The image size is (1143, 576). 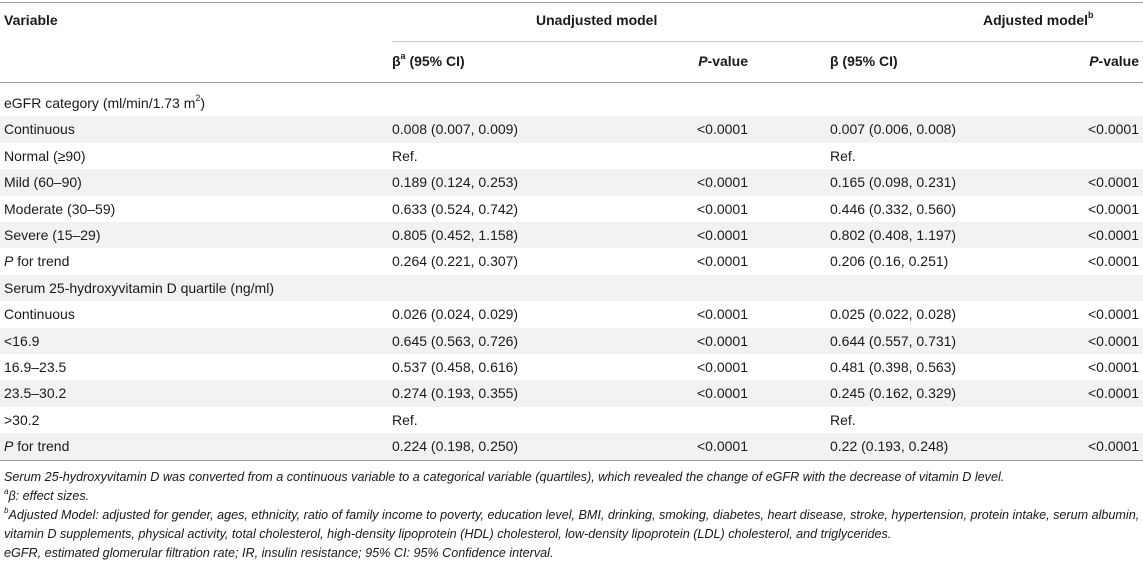 What do you see at coordinates (455, 314) in the screenshot?
I see `cell-unadjusted-beta: 0.026 (0.024, 0.029)` at bounding box center [455, 314].